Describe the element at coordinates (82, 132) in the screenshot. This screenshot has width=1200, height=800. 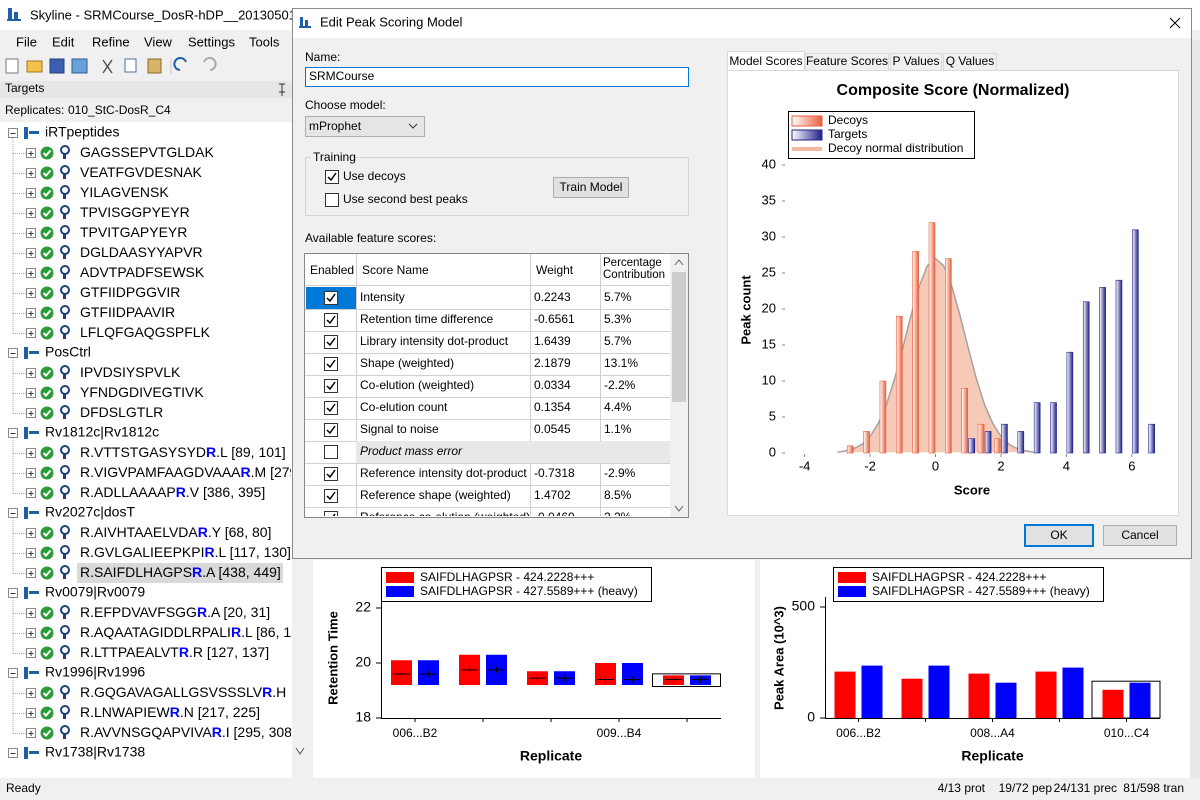
I see `protein-name: iRTpeptides` at that location.